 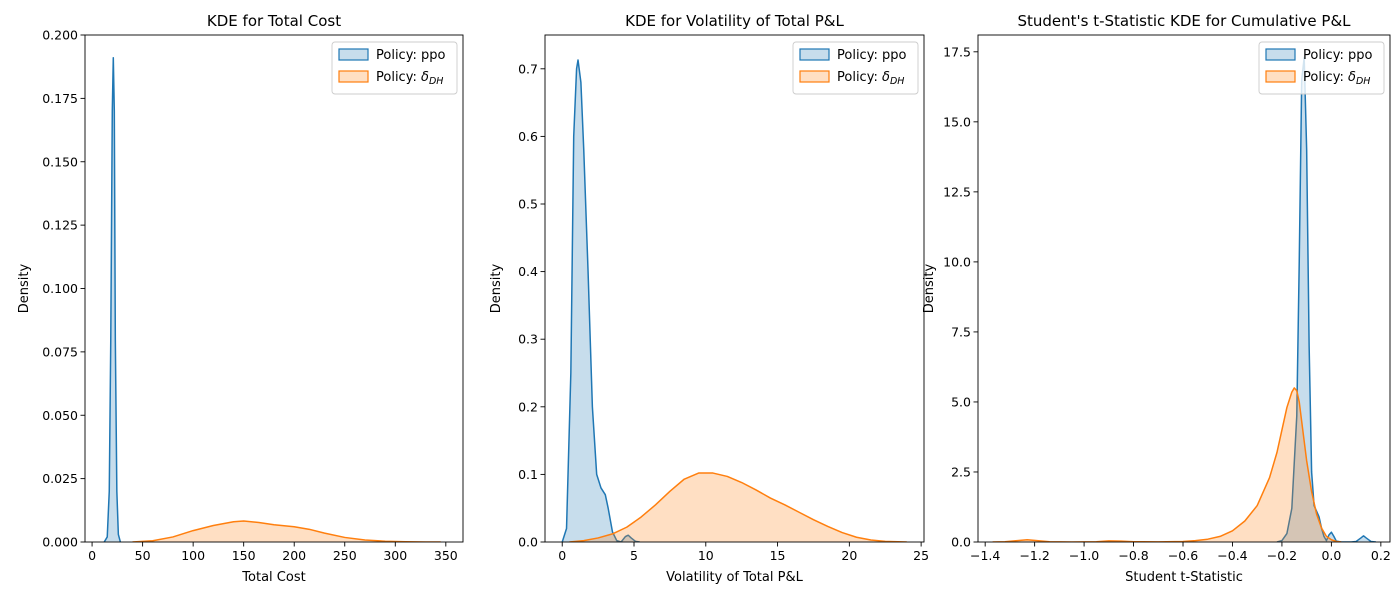 I want to click on y-tick-label: 5.0, so click(x=961, y=401).